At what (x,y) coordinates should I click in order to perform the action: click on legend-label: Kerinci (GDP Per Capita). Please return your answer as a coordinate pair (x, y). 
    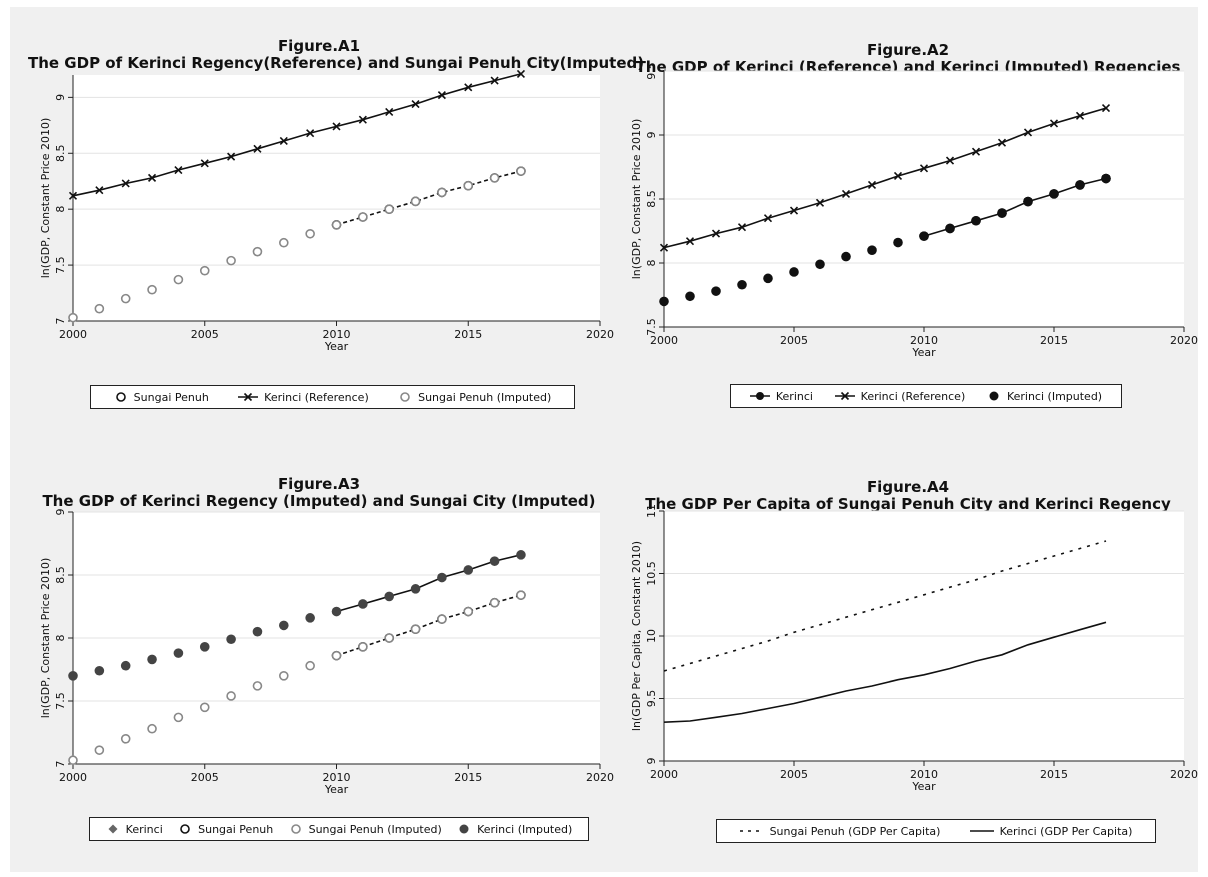
    Looking at the image, I should click on (1066, 831).